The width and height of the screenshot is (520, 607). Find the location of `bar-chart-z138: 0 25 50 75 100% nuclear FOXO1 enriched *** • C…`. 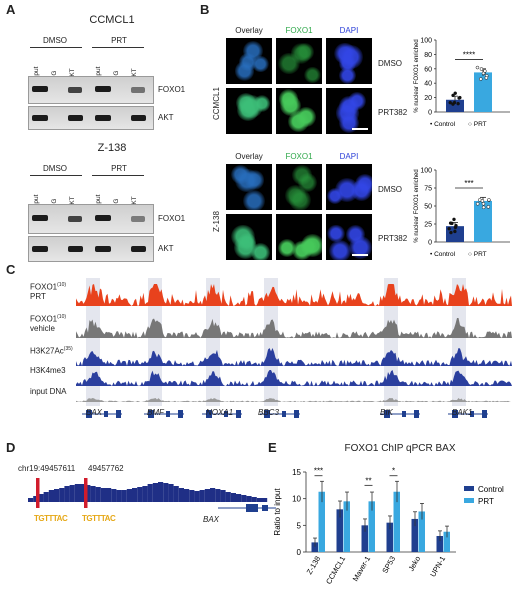

bar-chart-z138: 0 25 50 75 100% nuclear FOXO1 enriched *** • C… is located at coordinates (462, 213).